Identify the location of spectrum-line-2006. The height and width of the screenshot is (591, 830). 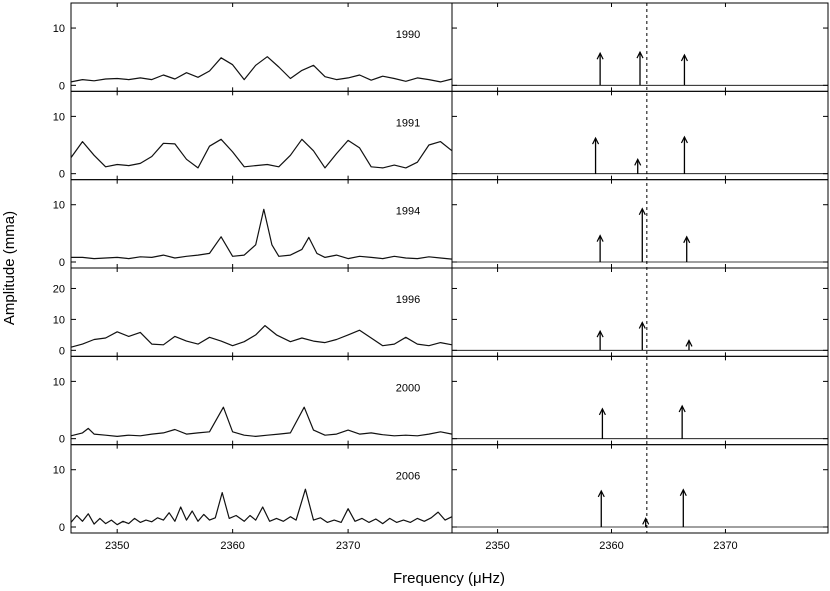
(261, 507).